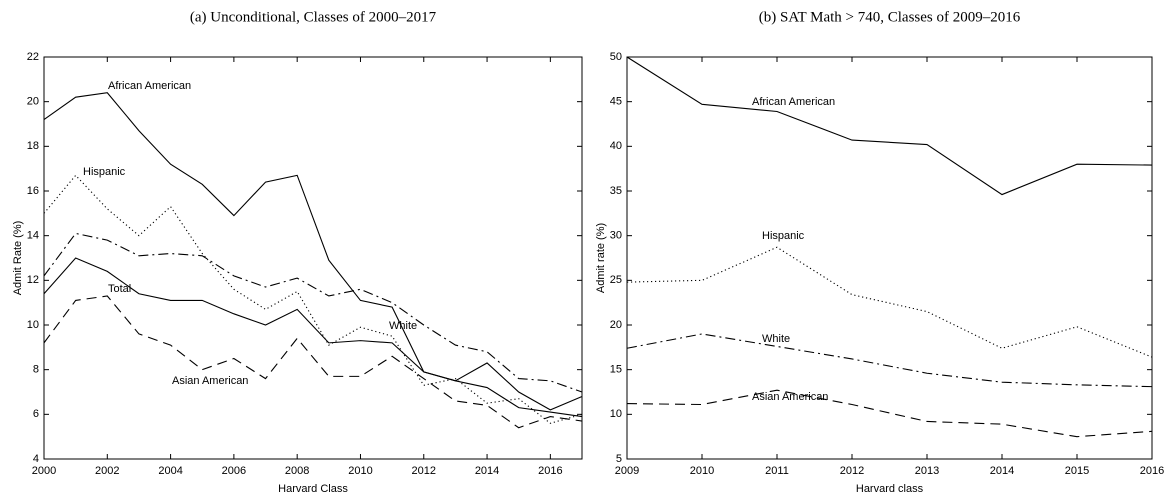  Describe the element at coordinates (616, 236) in the screenshot. I see `y-tick-label: 30` at that location.